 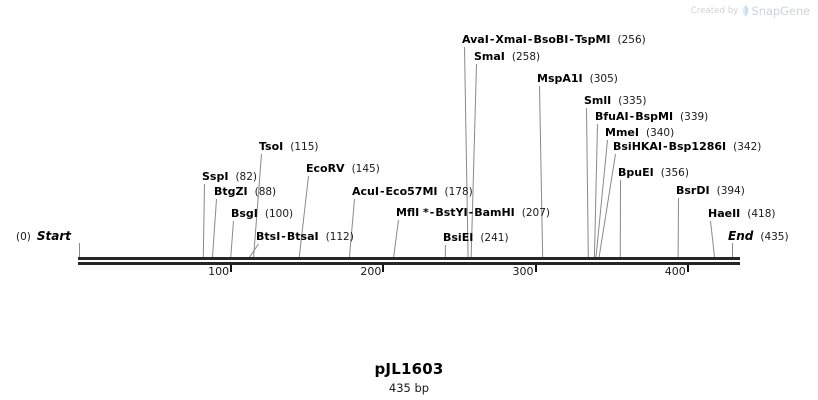 What do you see at coordinates (758, 236) in the screenshot?
I see `terminal-label-end: End (435)` at bounding box center [758, 236].